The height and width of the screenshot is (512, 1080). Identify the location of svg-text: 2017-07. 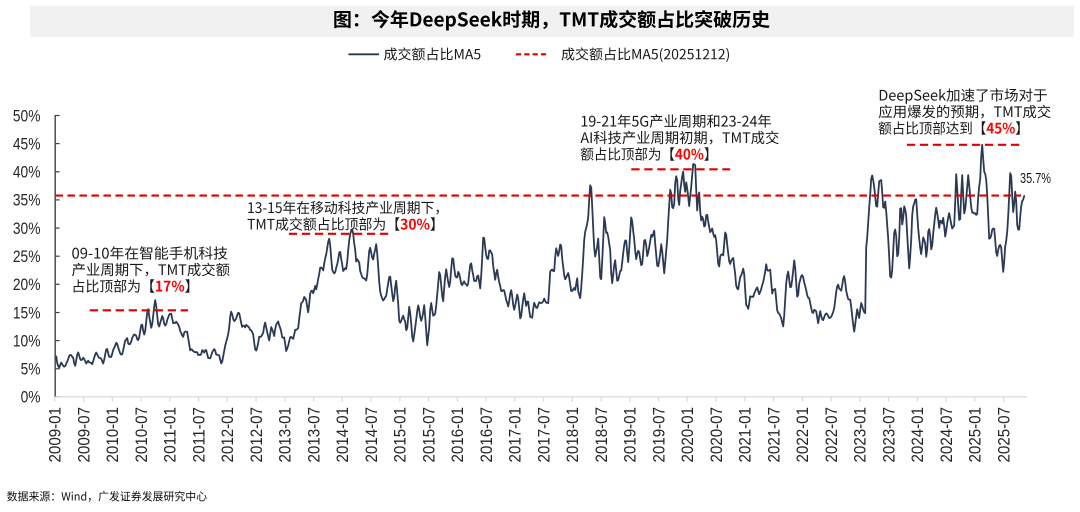
(544, 435).